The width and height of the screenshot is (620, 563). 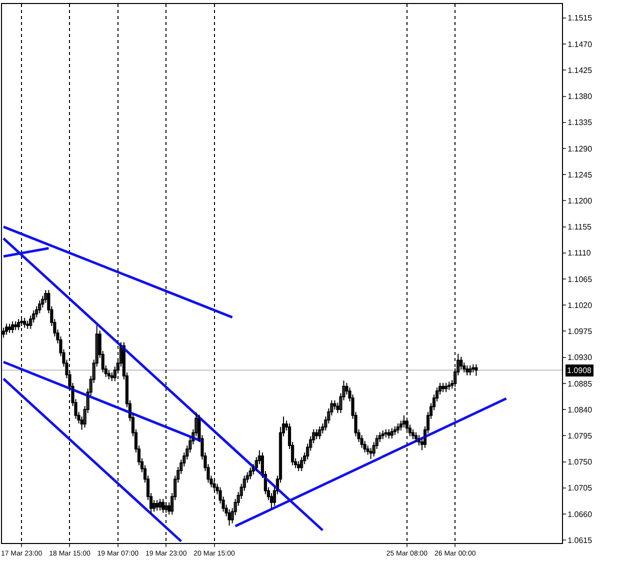 What do you see at coordinates (580, 227) in the screenshot?
I see `y-tick-label: 1.1155` at bounding box center [580, 227].